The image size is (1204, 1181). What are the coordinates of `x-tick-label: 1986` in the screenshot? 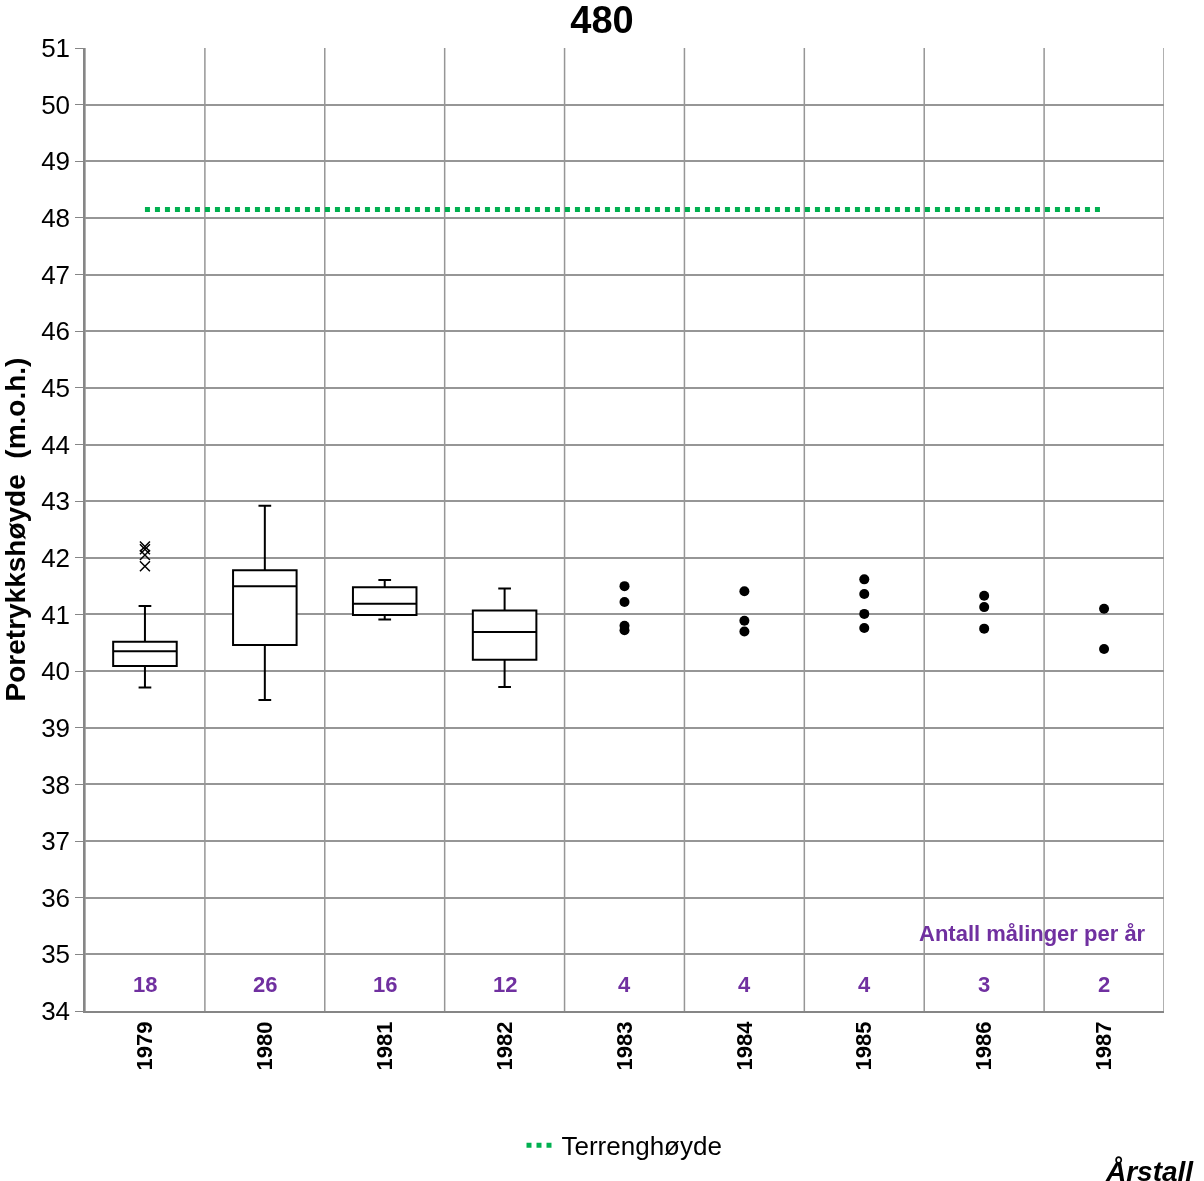 It's located at (984, 1046).